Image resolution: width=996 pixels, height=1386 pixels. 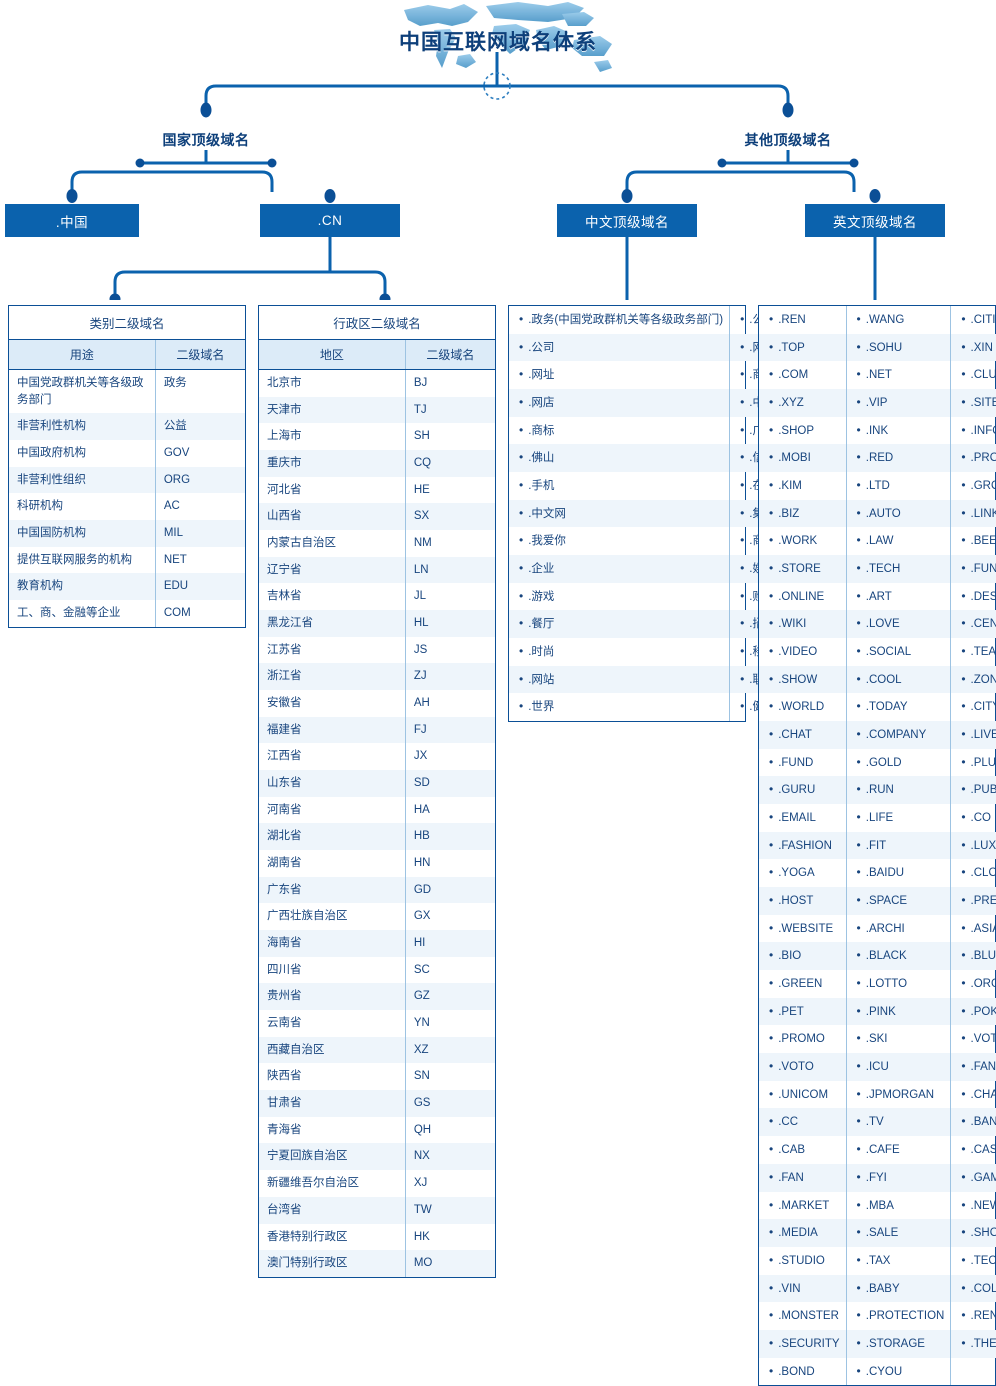 I want to click on table-cell: 山东省, so click(x=332, y=783).